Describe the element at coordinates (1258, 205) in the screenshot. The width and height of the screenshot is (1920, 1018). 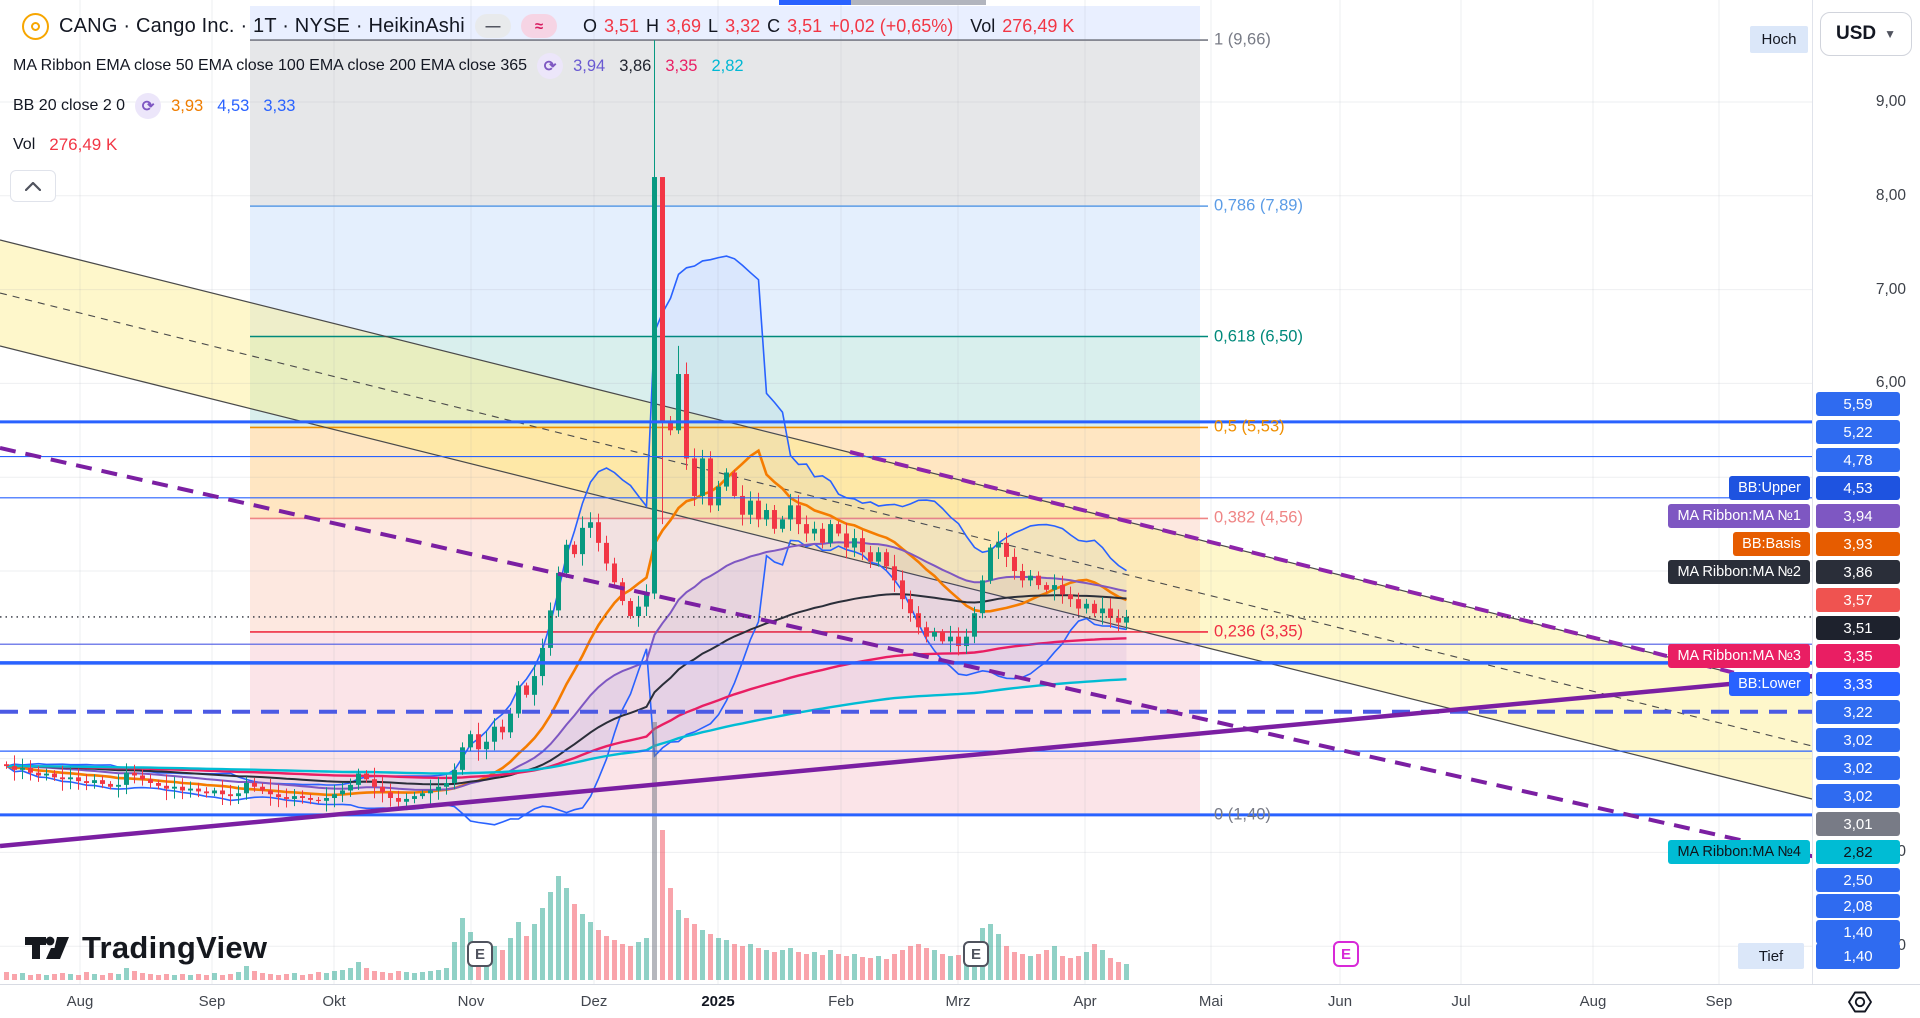
I see `fib-level-label: 0,786 (7,89)` at that location.